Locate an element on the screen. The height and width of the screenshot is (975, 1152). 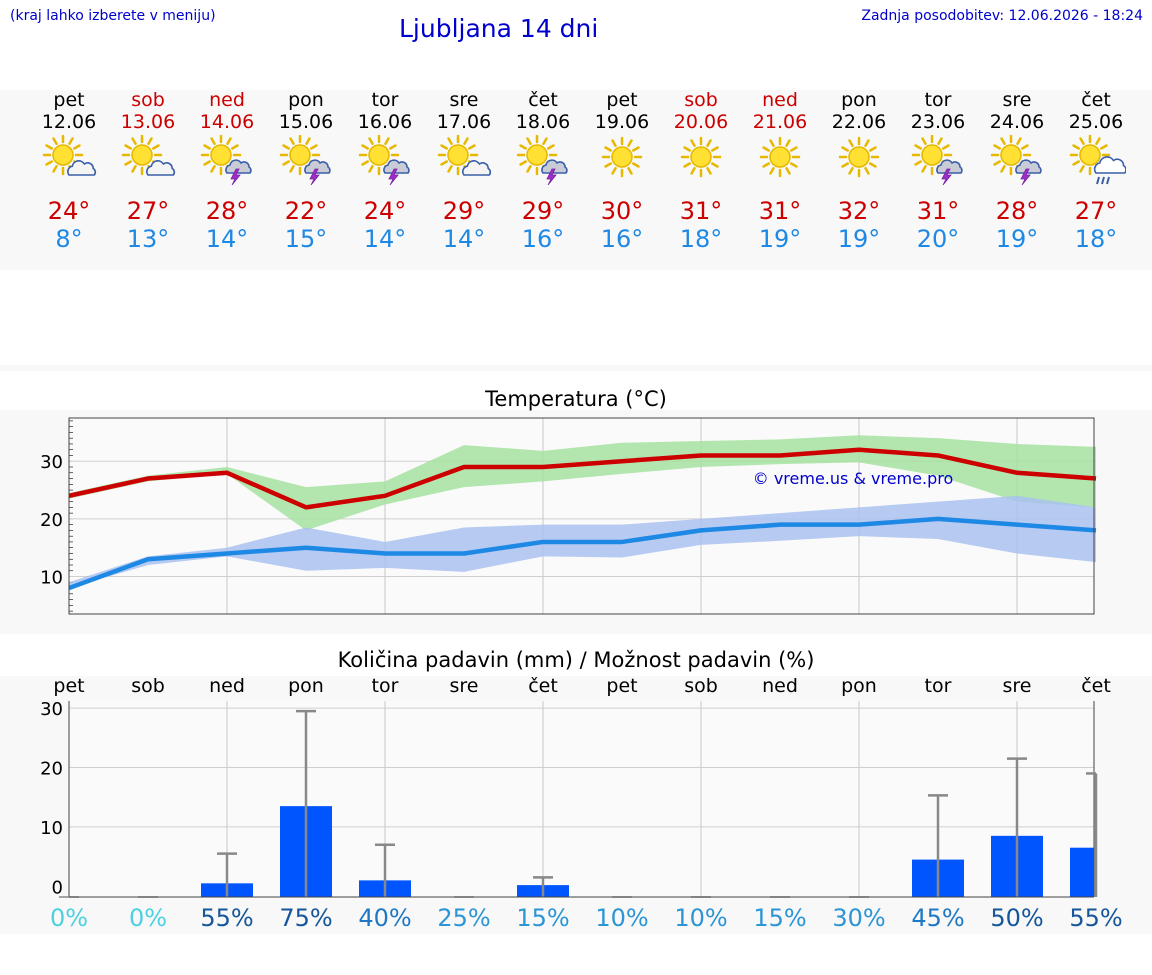
day-name: pon is located at coordinates (859, 100).